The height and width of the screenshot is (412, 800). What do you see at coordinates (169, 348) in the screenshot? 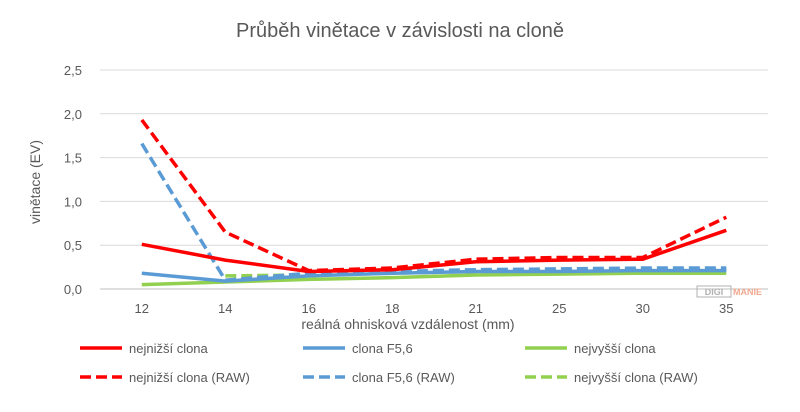
I see `legend-label: nejnižší clona` at bounding box center [169, 348].